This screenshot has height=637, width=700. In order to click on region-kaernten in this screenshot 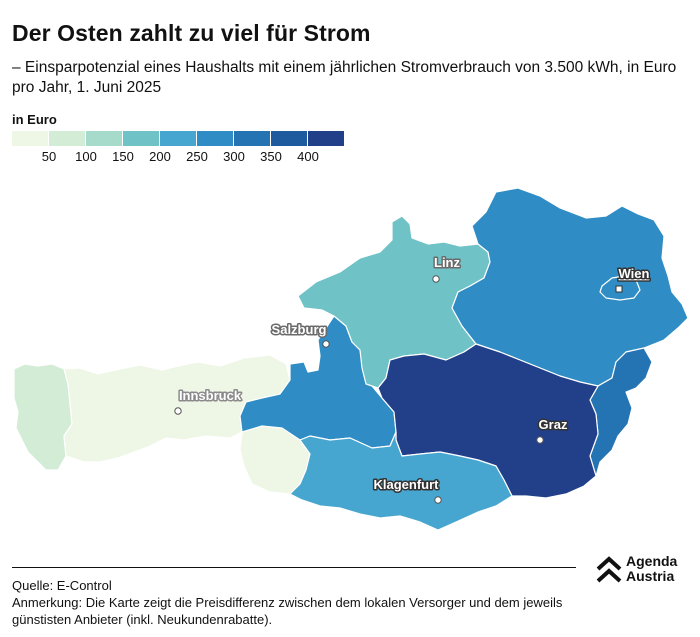, I will do `click(401, 480)`.